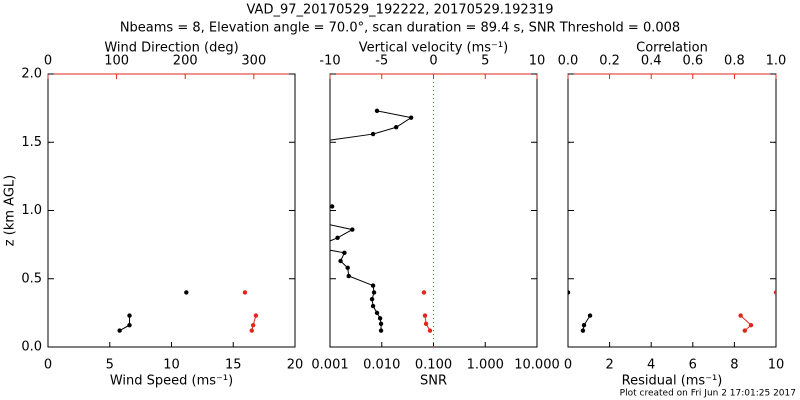  What do you see at coordinates (233, 365) in the screenshot?
I see `x-tick-label: 15` at bounding box center [233, 365].